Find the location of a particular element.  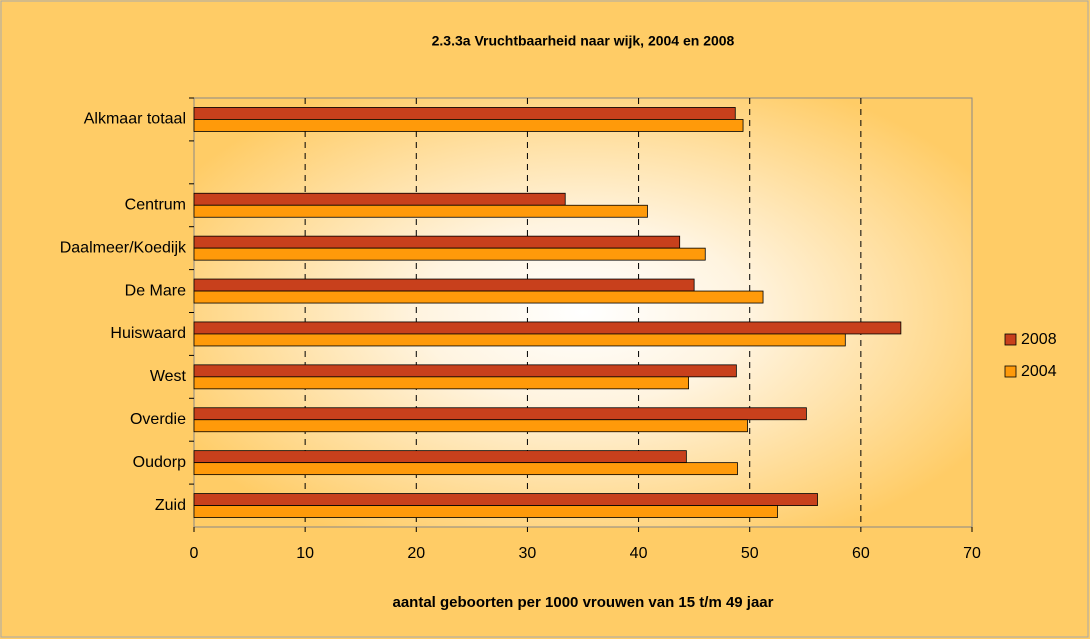

x-tick-label: 50 is located at coordinates (750, 553).